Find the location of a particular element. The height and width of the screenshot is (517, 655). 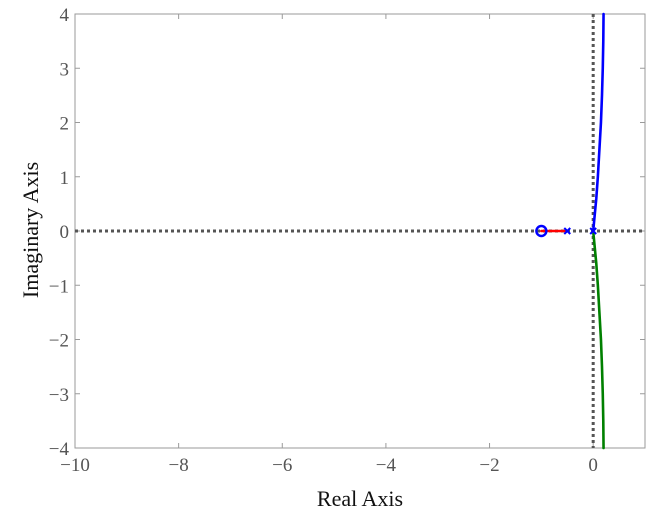

y-tick-label: −3 is located at coordinates (59, 395).